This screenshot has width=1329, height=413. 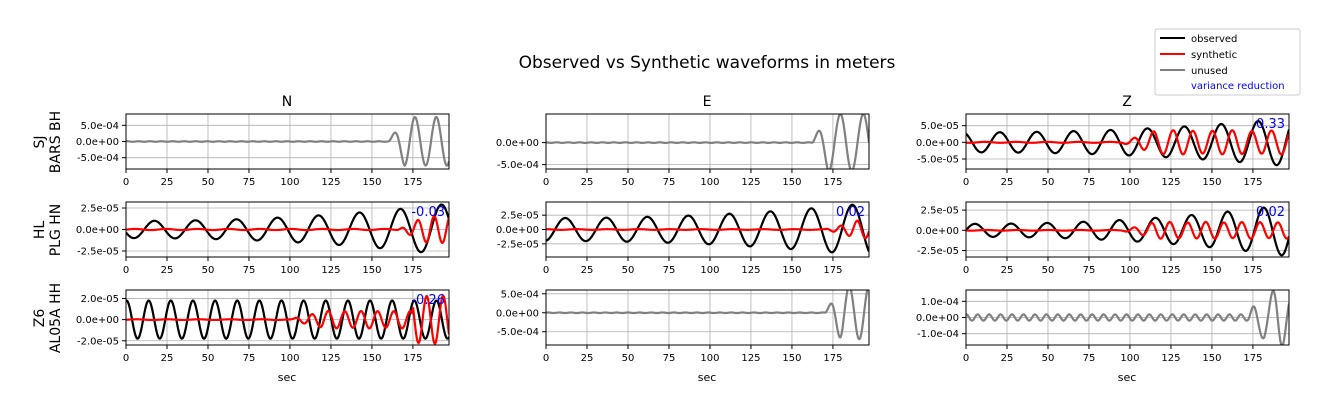 I want to click on variance-reduction-value: -0.03, so click(x=428, y=212).